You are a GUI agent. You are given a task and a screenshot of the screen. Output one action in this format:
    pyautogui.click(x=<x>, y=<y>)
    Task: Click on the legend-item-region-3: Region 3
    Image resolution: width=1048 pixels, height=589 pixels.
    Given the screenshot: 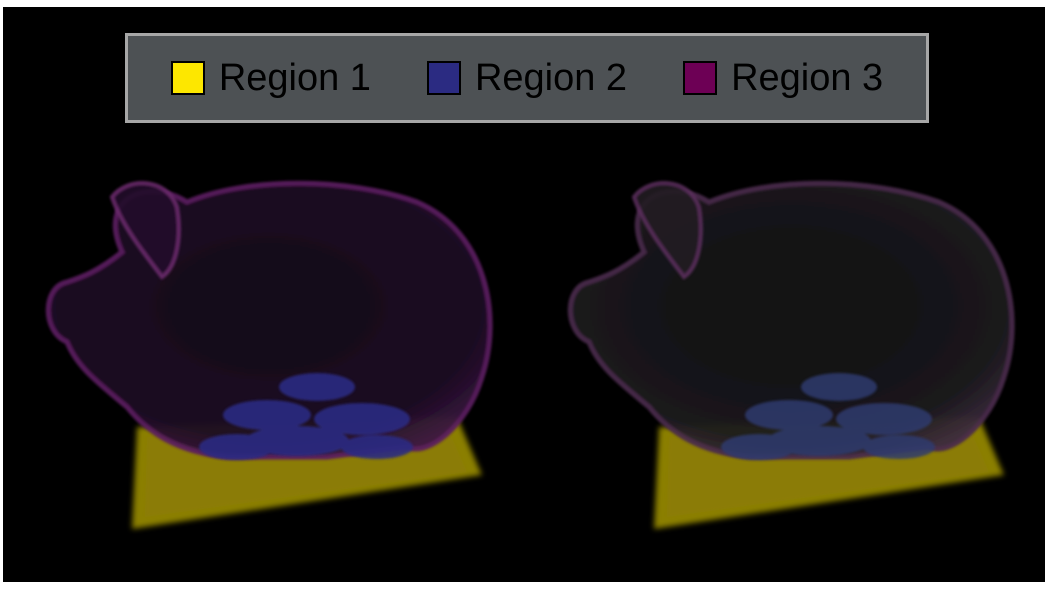 What is the action you would take?
    pyautogui.click(x=783, y=78)
    